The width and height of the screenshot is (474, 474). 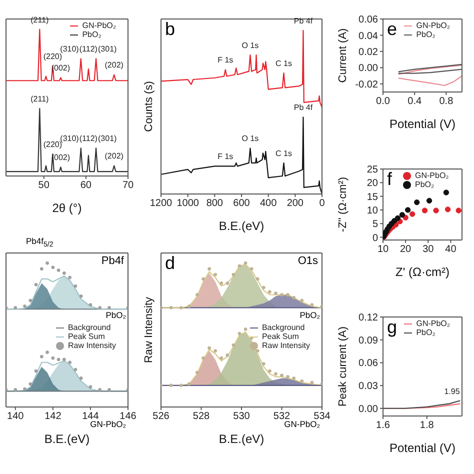 I want to click on y-tick-label: 0.02, so click(x=368, y=52).